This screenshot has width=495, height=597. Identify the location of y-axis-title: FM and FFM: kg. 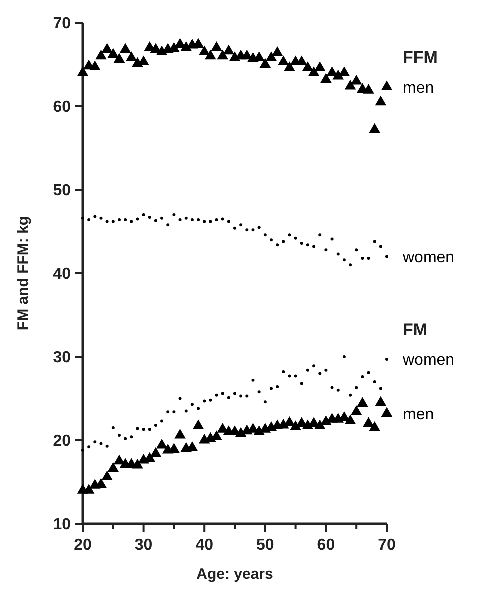
(23, 273).